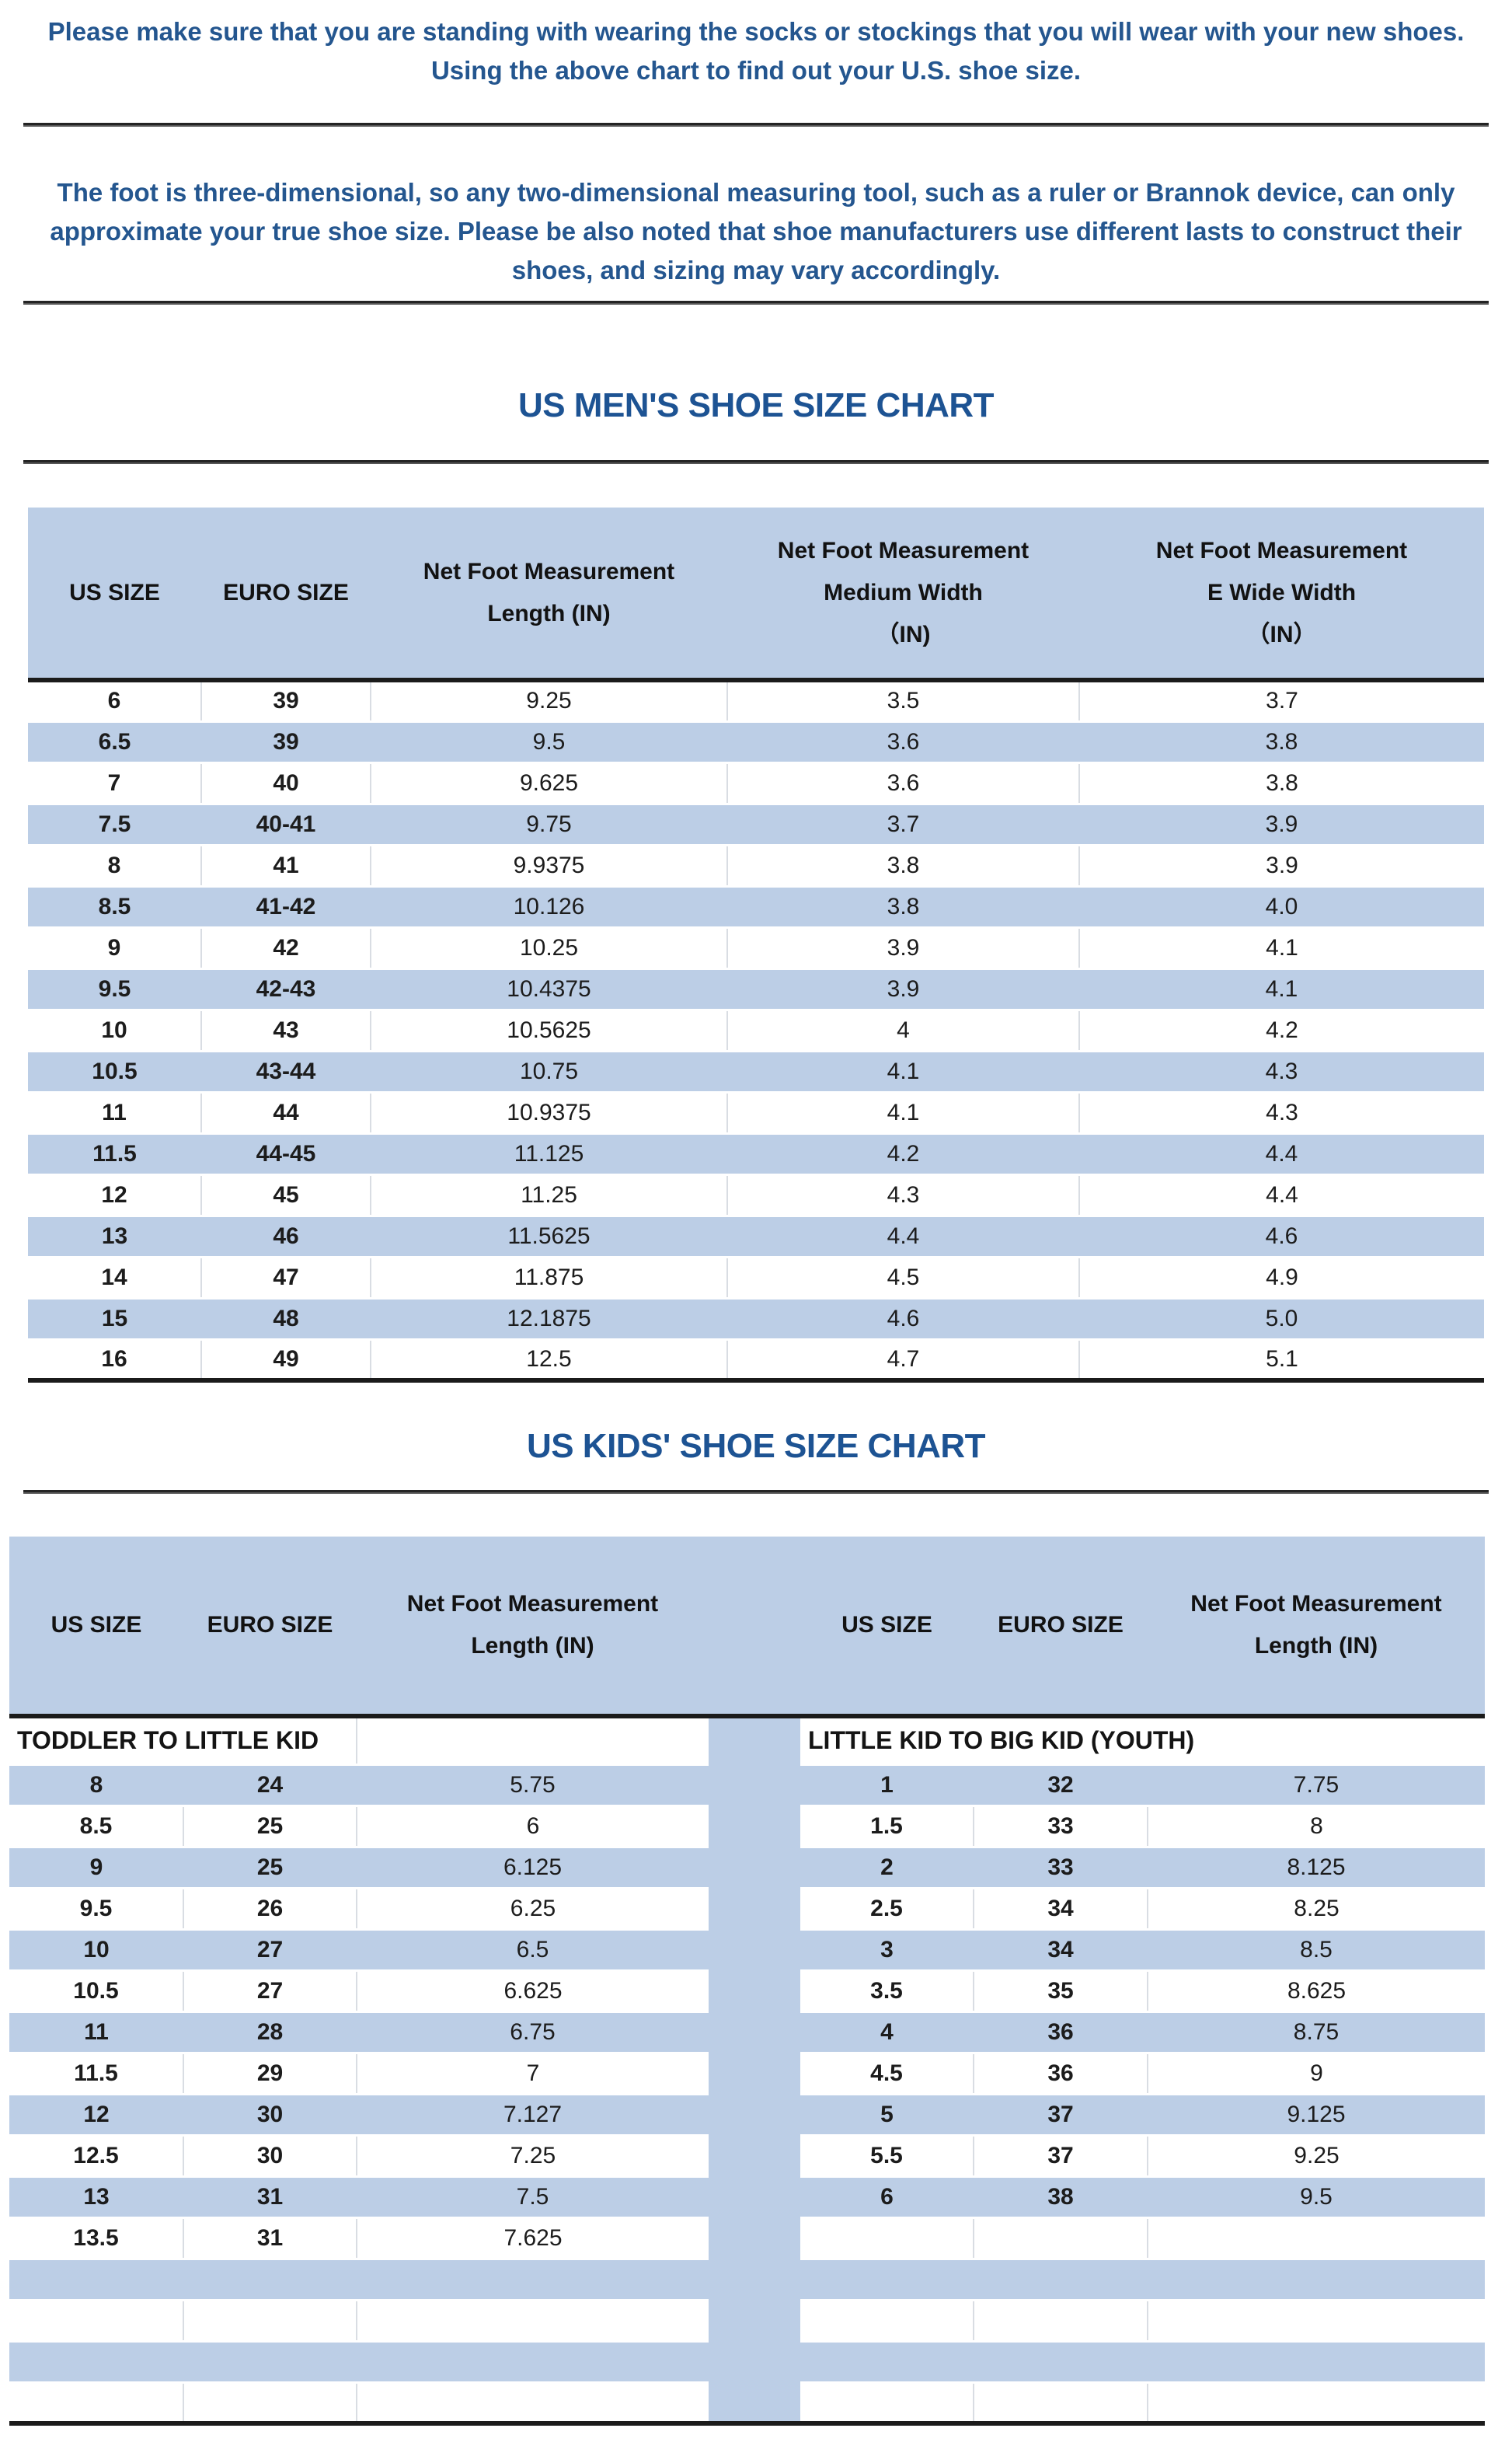  Describe the element at coordinates (548, 1030) in the screenshot. I see `table-cell: 10.5625` at that location.